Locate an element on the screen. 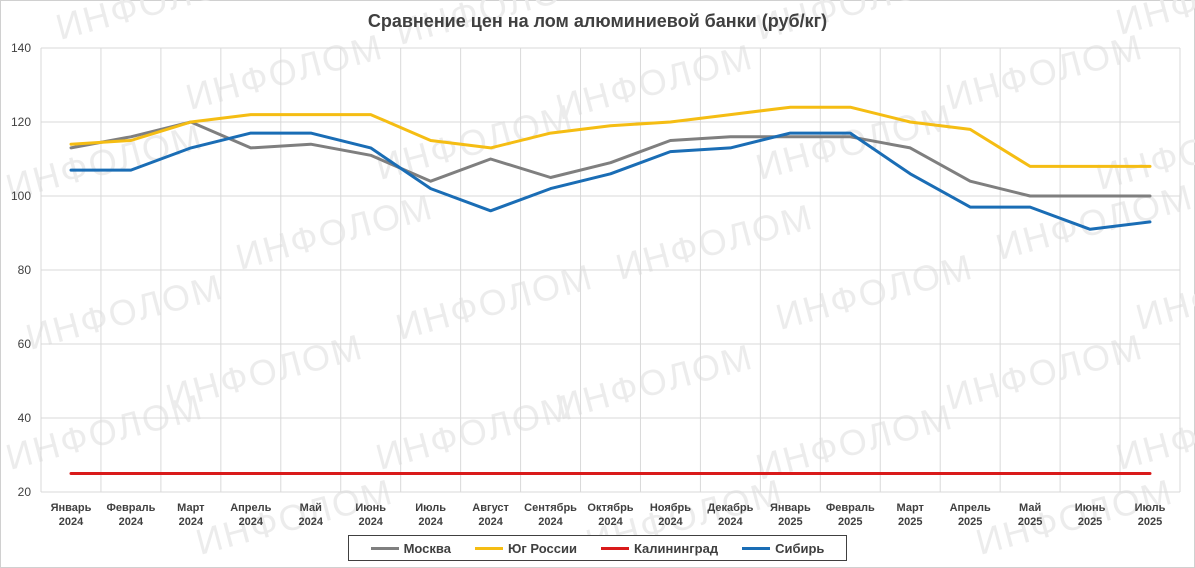 This screenshot has height=568, width=1195. x-tick-label: Апрель 2024 is located at coordinates (250, 515).